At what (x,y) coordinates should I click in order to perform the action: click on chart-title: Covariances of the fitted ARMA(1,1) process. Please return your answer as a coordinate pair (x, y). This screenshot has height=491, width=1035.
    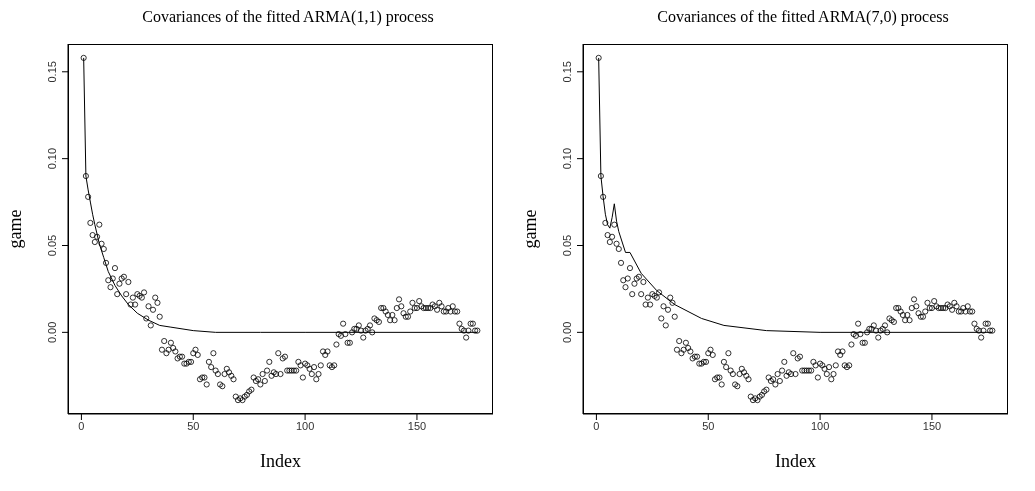
    Looking at the image, I should click on (288, 18).